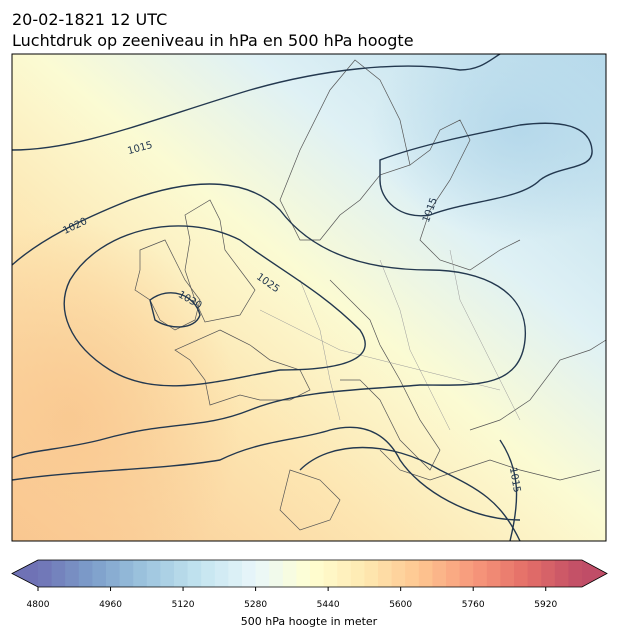  Describe the element at coordinates (328, 605) in the screenshot. I see `colorbar-tick-label: 5440` at that location.